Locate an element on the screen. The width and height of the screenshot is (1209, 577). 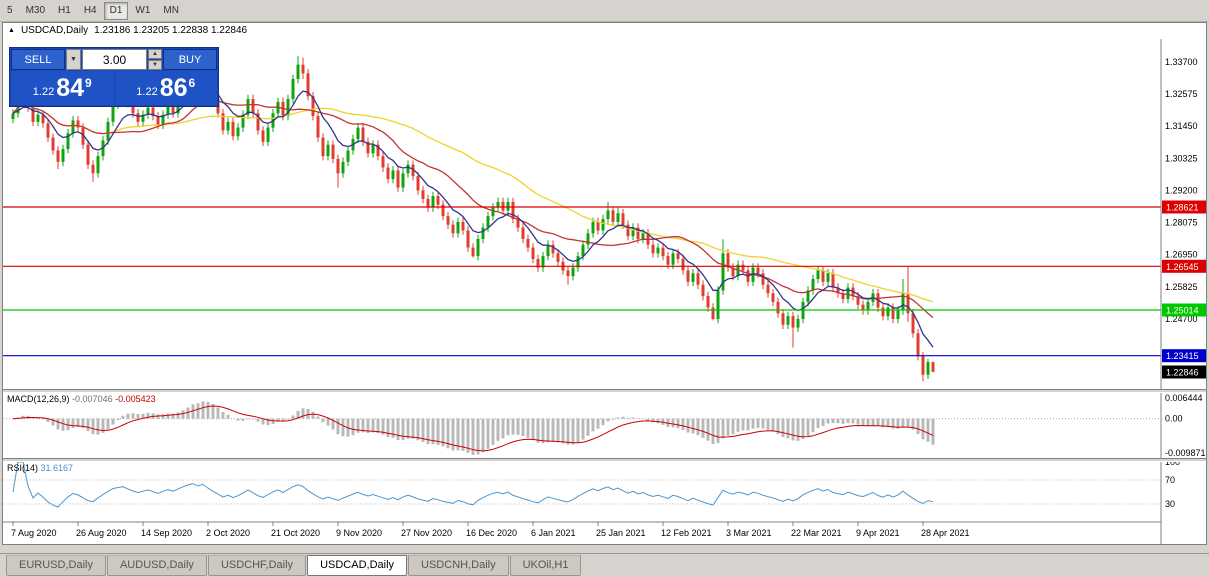
price-axis-label: 1.25825 is located at coordinates (1181, 287).